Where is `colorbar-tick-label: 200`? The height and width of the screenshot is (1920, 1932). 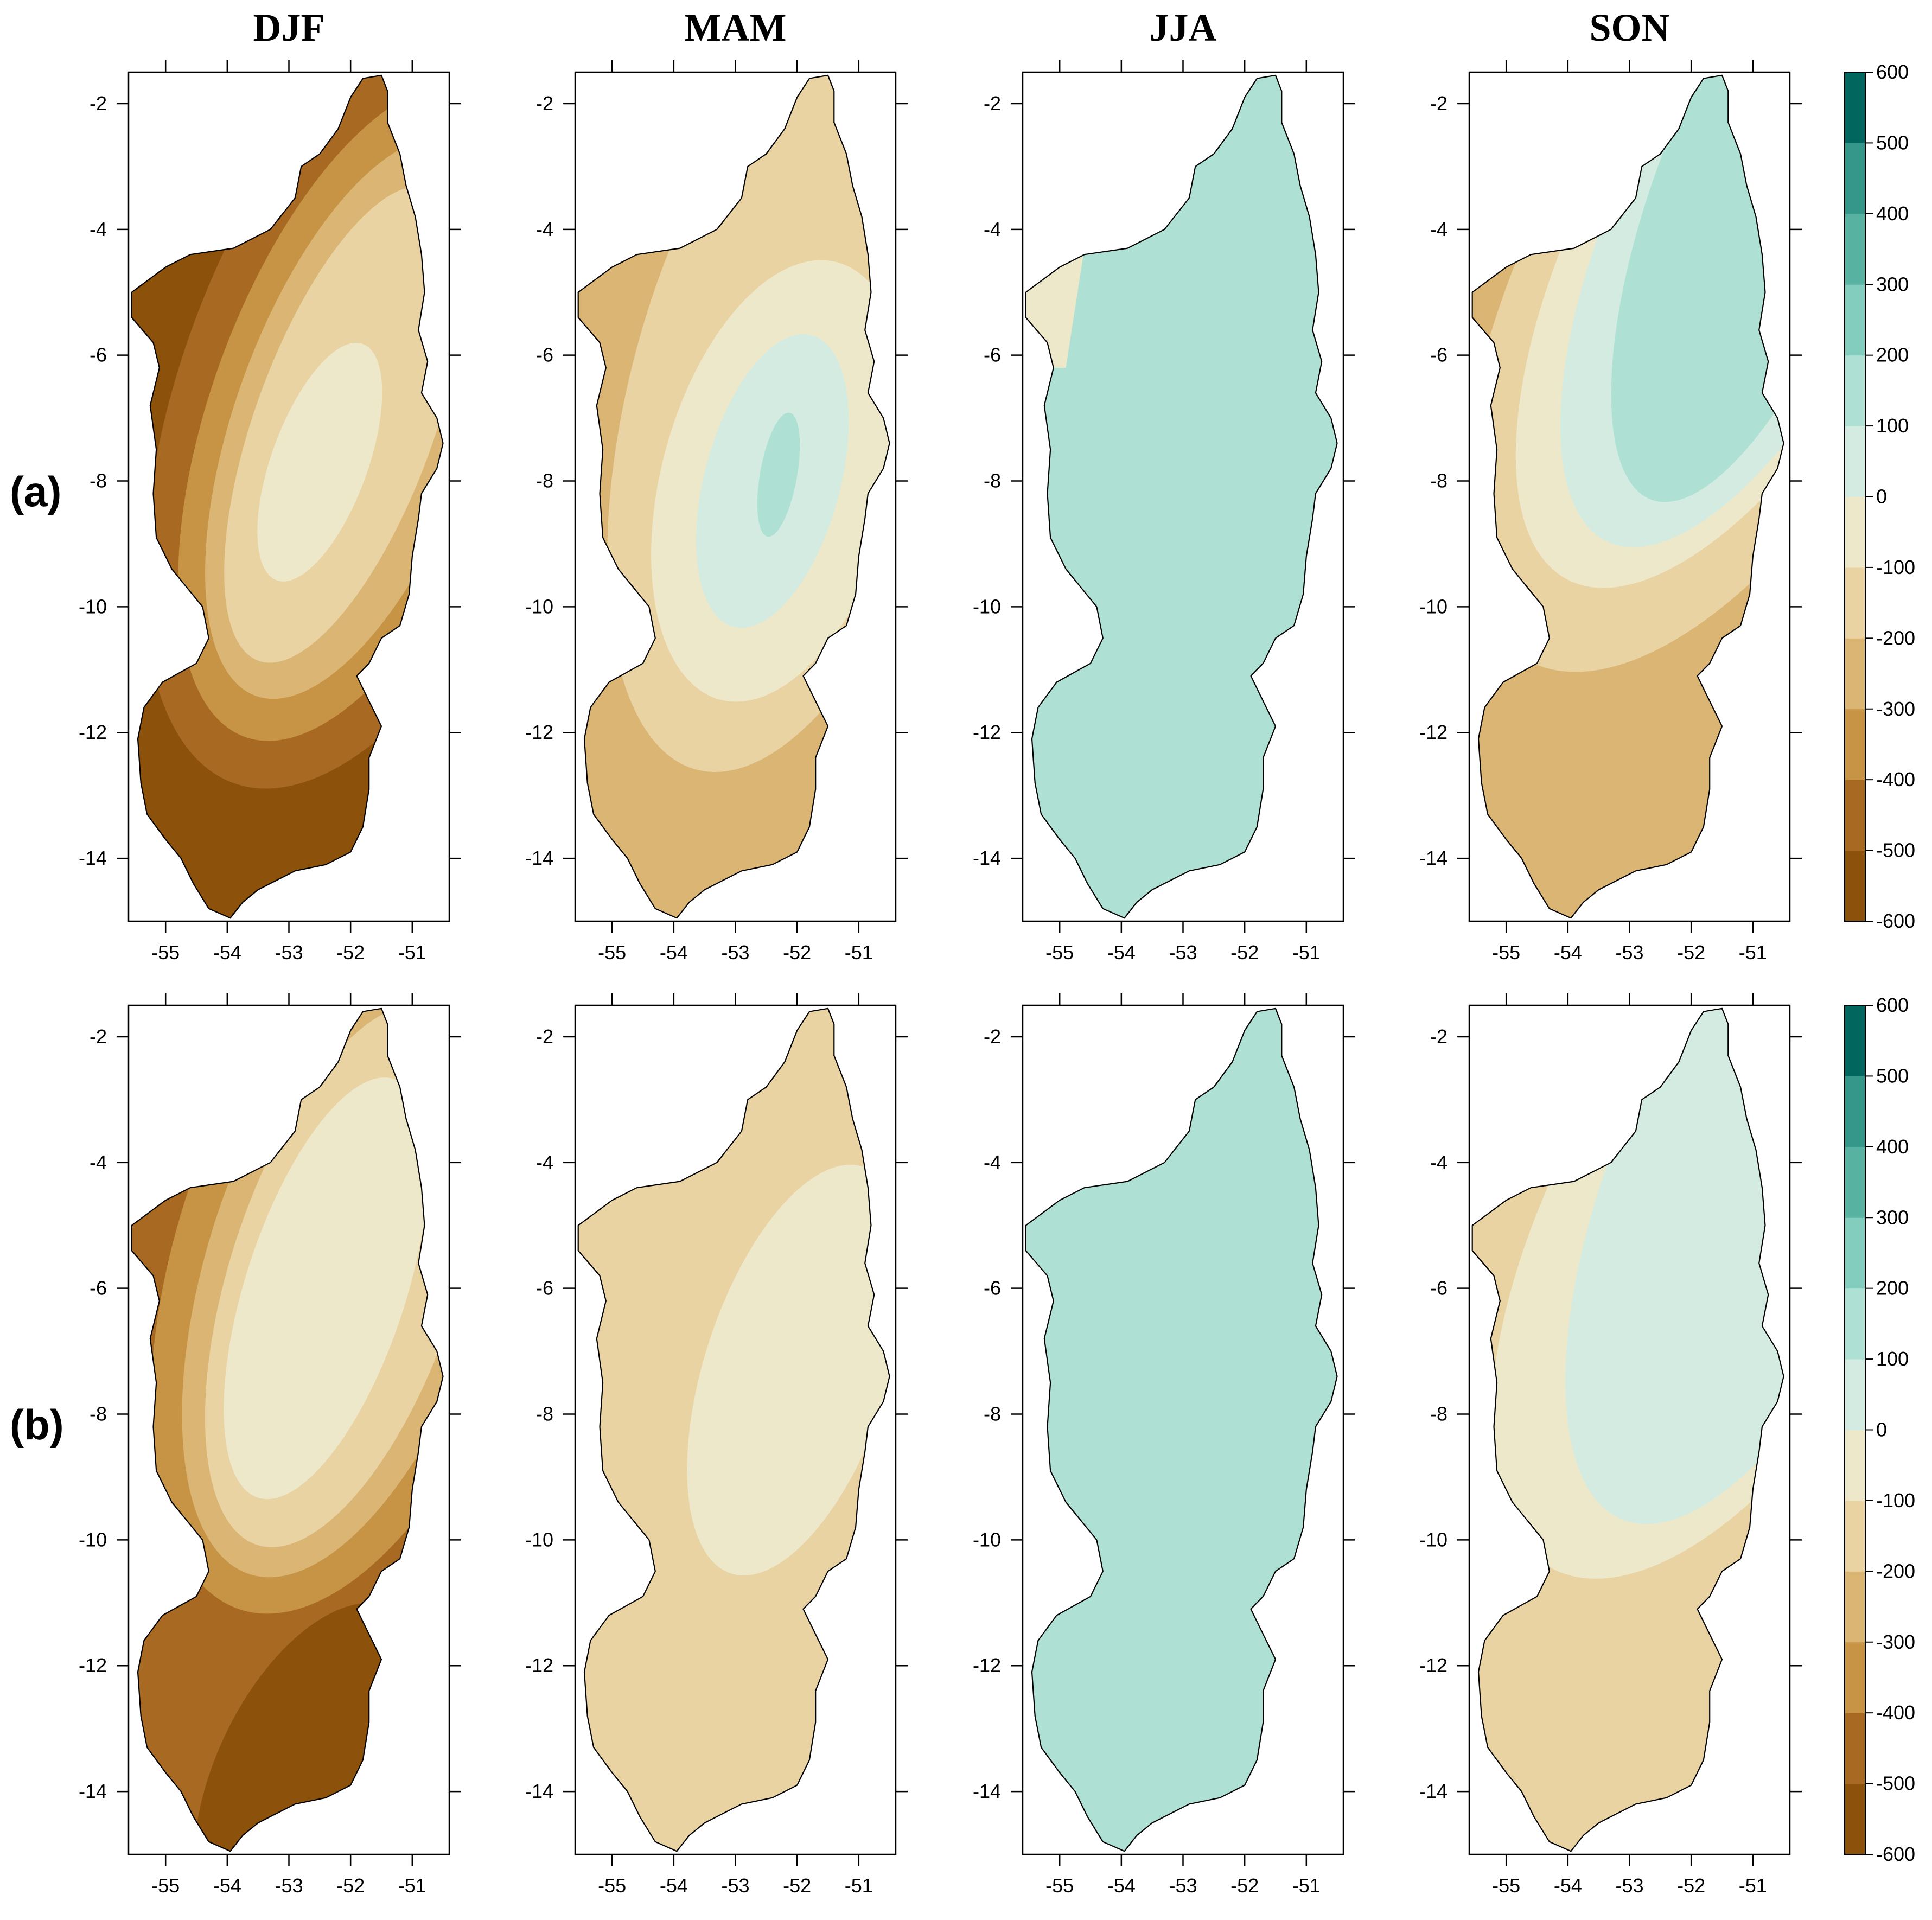
colorbar-tick-label: 200 is located at coordinates (1892, 1288).